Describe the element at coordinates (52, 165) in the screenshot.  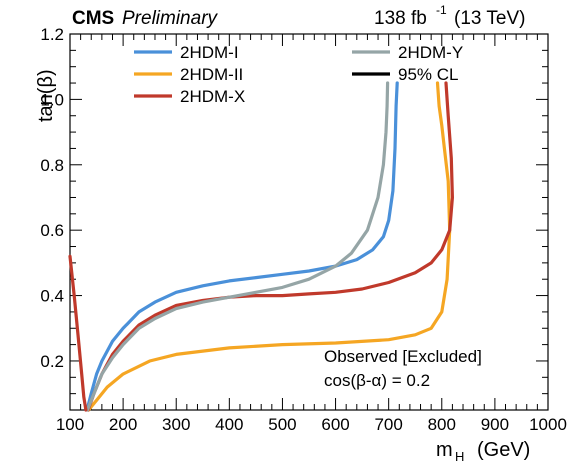
I see `y-tick-label: 0.8` at that location.